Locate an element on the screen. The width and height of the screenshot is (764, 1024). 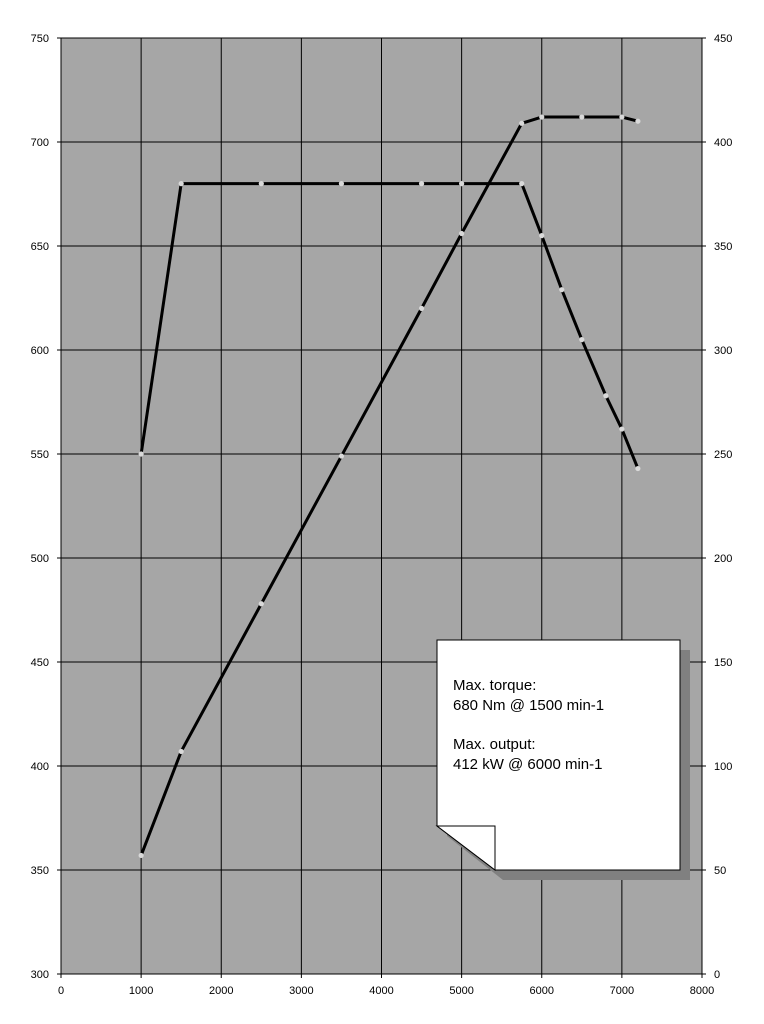
y2-tick-label: 450 is located at coordinates (723, 39).